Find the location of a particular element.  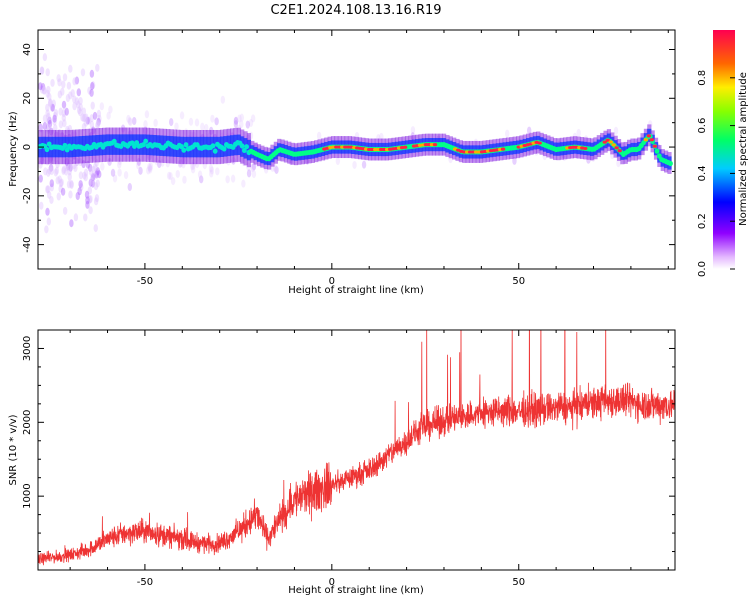

colorbar-tick-label: 0.6 is located at coordinates (702, 126).